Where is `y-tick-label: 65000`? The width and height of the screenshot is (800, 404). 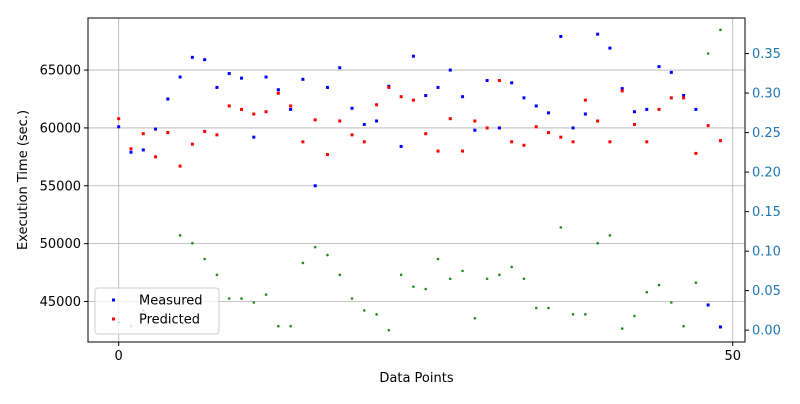
y-tick-label: 65000 is located at coordinates (60, 71).